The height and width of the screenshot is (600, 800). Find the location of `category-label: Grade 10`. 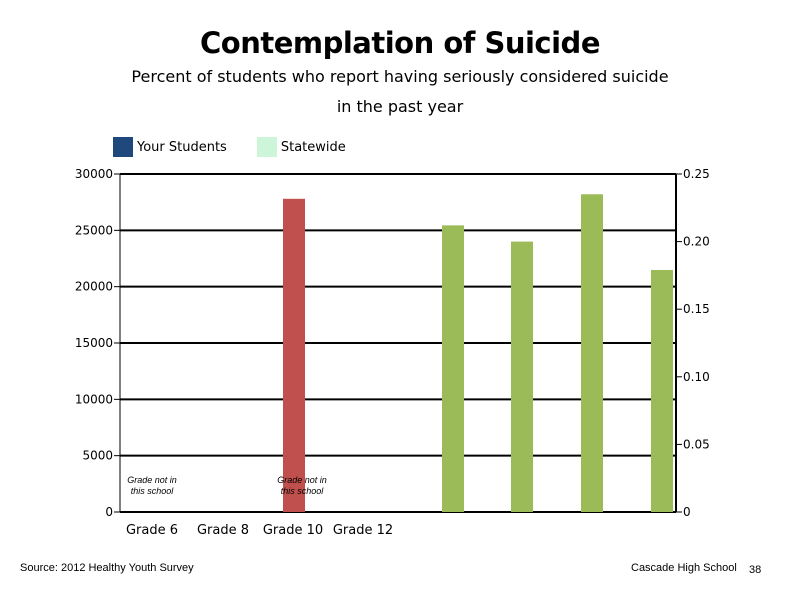

category-label: Grade 10 is located at coordinates (293, 530).